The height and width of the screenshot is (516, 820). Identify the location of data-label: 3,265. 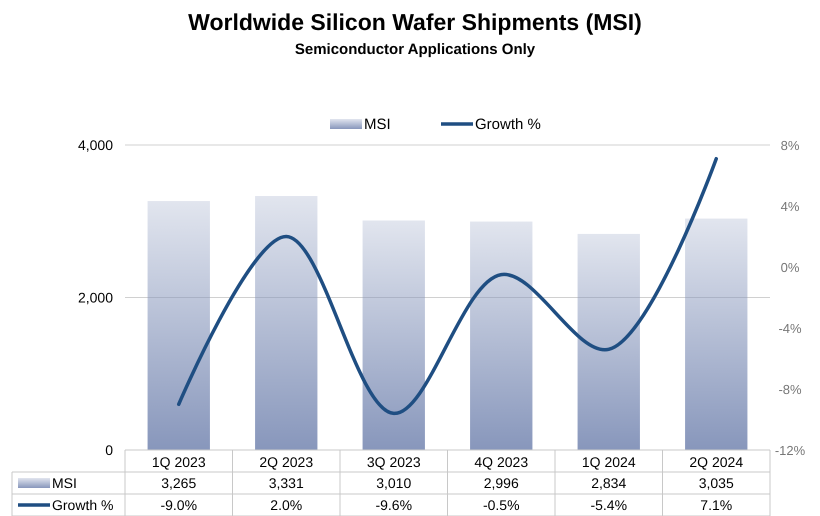
(178, 483).